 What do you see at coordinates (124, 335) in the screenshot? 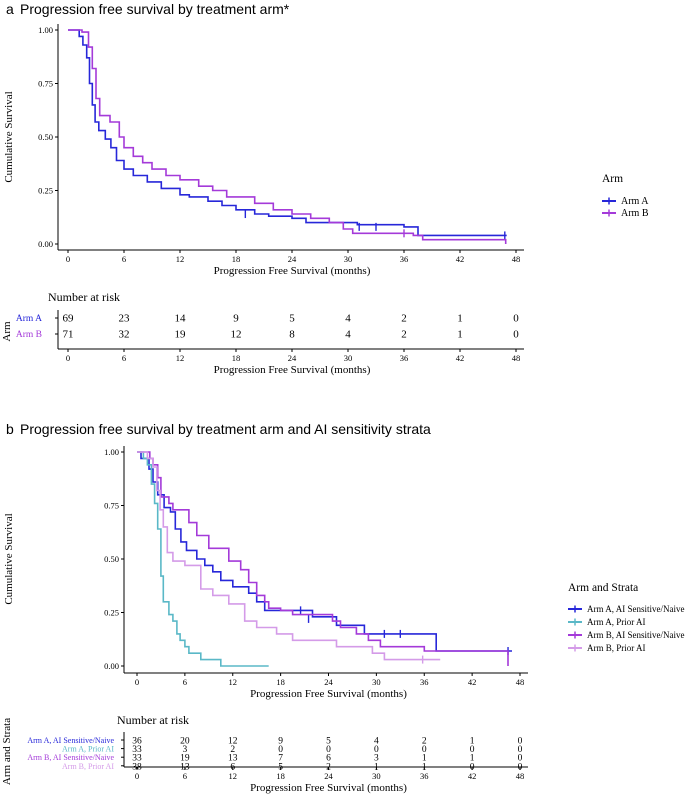
I see `risk-value: 32` at bounding box center [124, 335].